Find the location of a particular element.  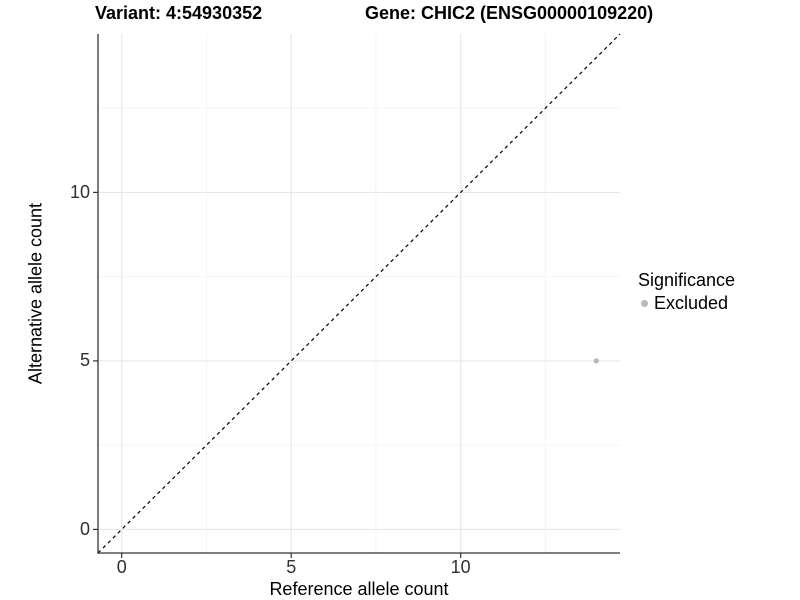

y-tick-label: 10 is located at coordinates (79, 191).